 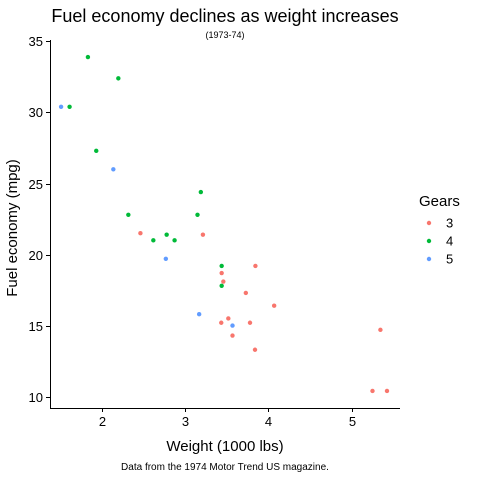 What do you see at coordinates (449, 223) in the screenshot?
I see `legend-label-gear-3: 3` at bounding box center [449, 223].